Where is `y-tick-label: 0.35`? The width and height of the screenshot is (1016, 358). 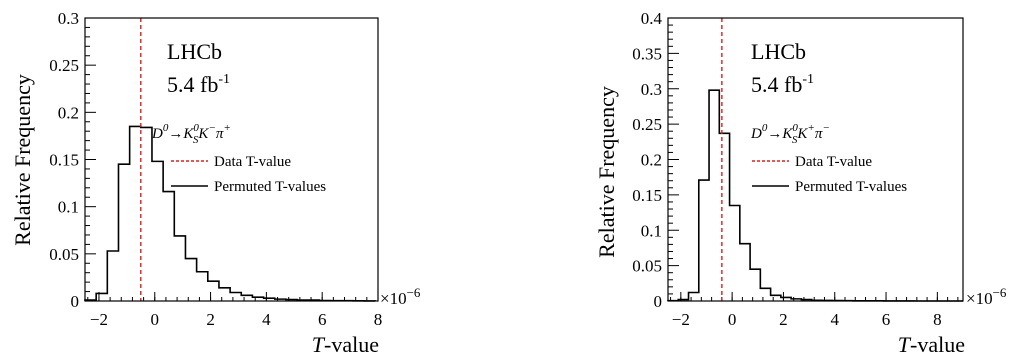 y-tick-label: 0.35 is located at coordinates (647, 53).